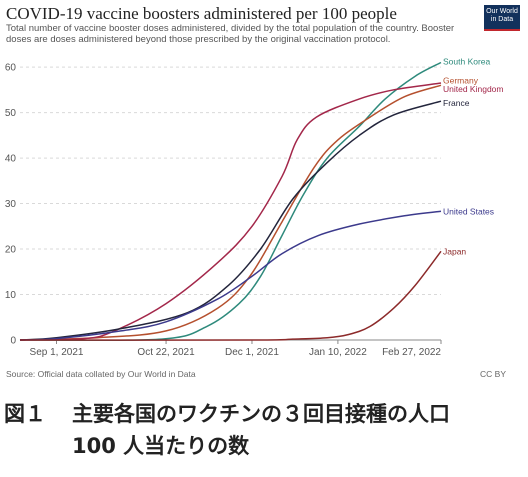 The width and height of the screenshot is (528, 477). I want to click on series-label-france: France, so click(456, 103).